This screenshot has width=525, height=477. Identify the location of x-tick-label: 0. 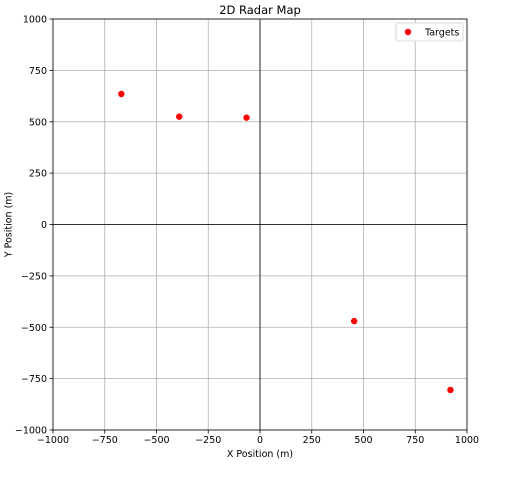
(260, 440).